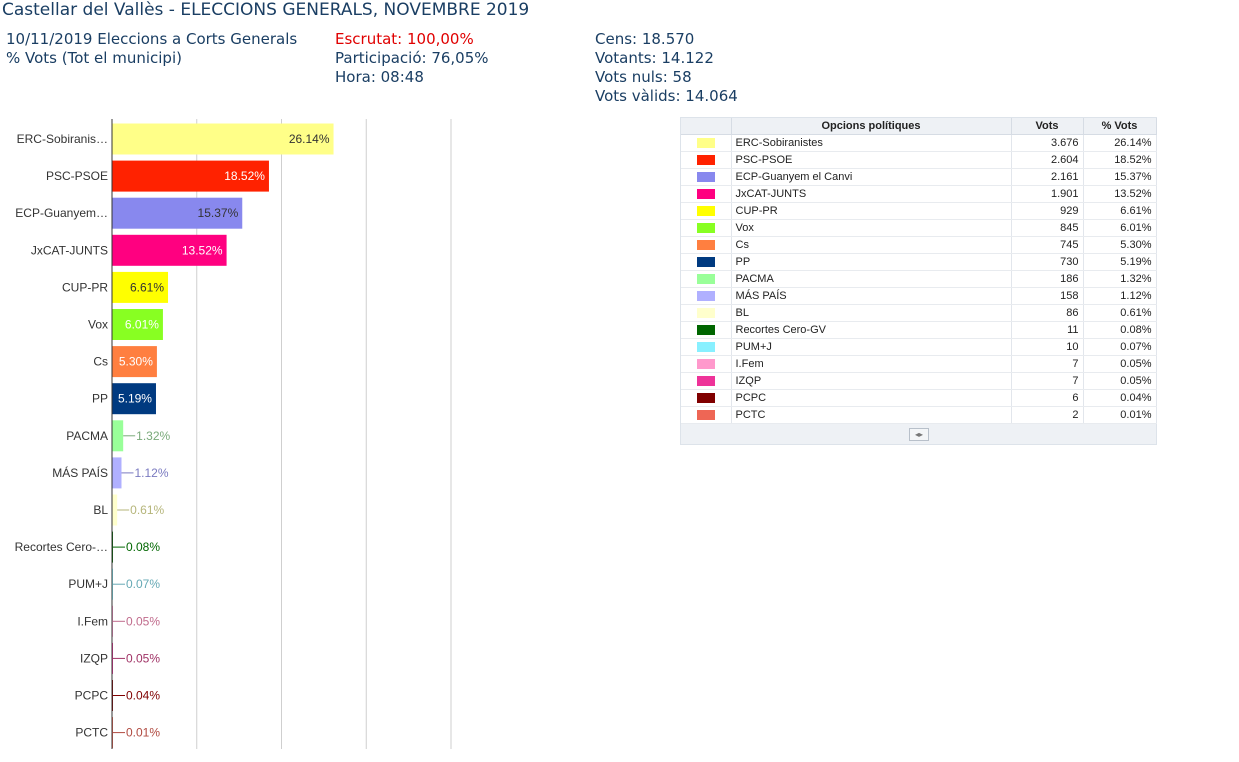 Image resolution: width=1239 pixels, height=762 pixels. What do you see at coordinates (1120, 398) in the screenshot?
I see `party-percent: 0.04%` at bounding box center [1120, 398].